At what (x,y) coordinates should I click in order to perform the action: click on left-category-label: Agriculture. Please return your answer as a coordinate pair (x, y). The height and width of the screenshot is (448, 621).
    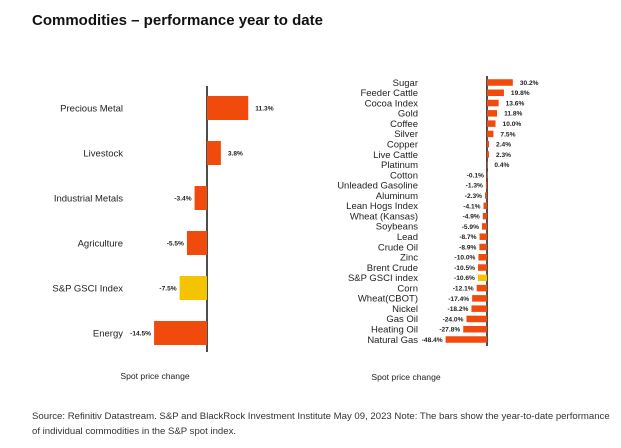
    Looking at the image, I should click on (100, 243).